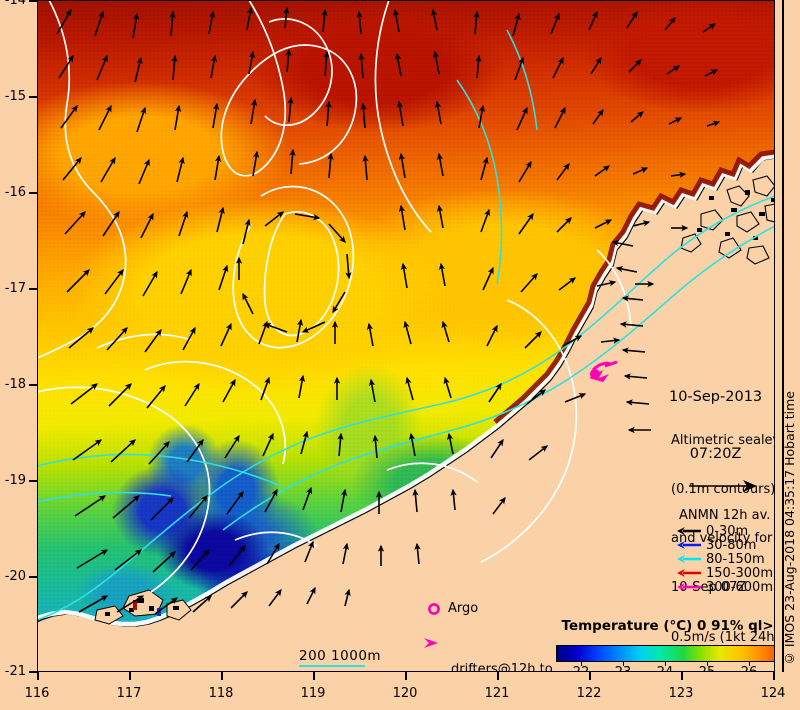 The image size is (800, 710). I want to click on x-label-116: 116, so click(37, 693).